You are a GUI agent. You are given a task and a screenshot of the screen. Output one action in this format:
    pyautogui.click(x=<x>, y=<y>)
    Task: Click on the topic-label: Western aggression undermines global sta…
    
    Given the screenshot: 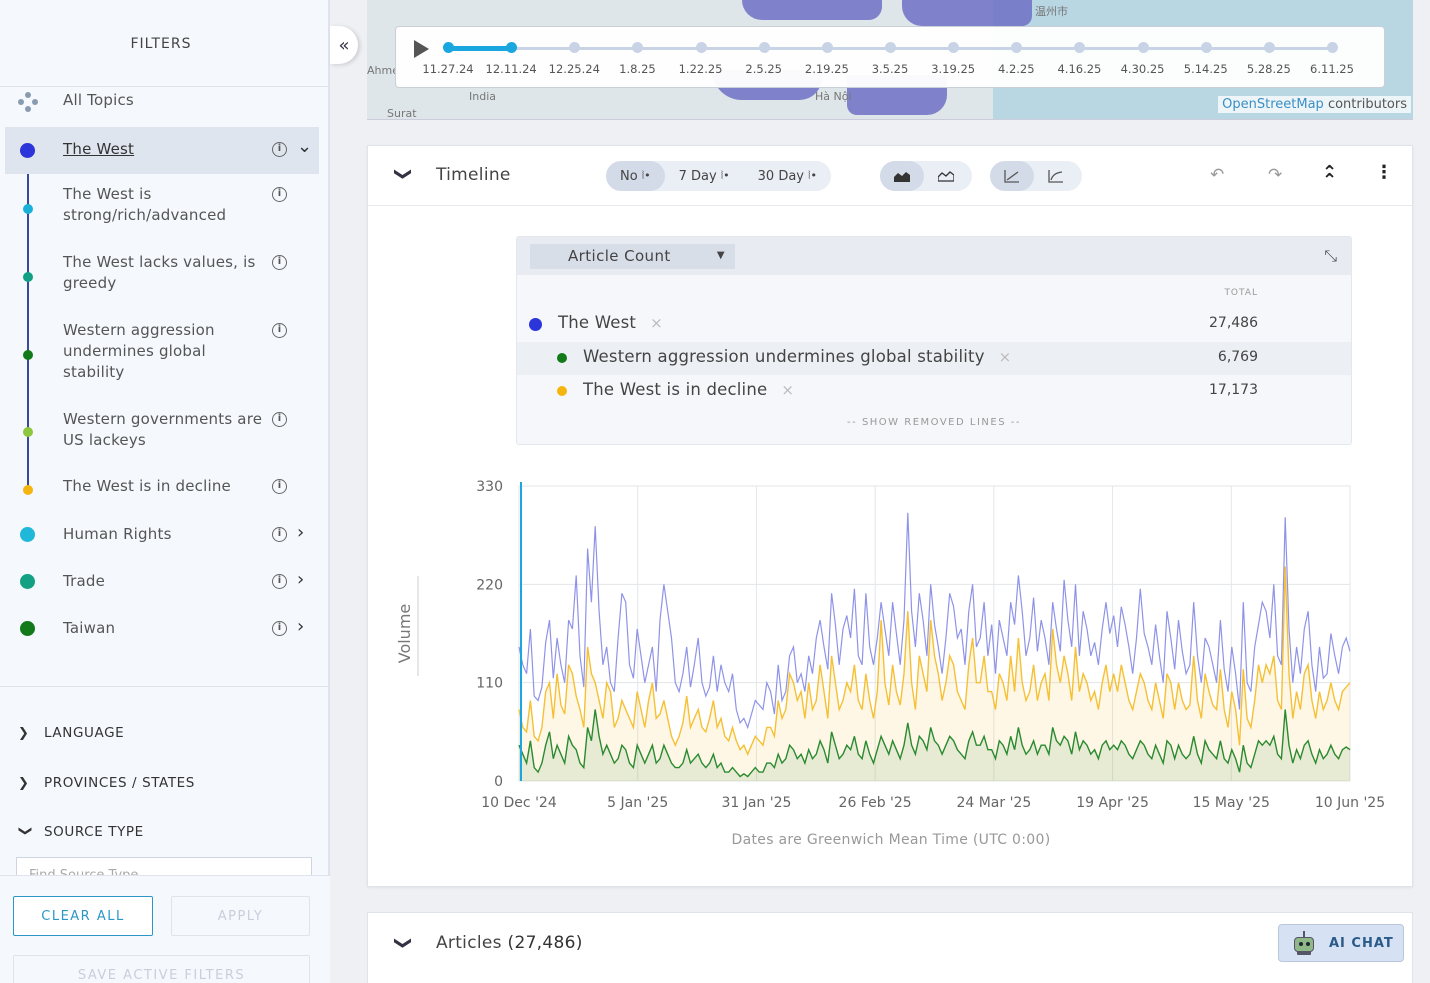 What is the action you would take?
    pyautogui.click(x=139, y=351)
    